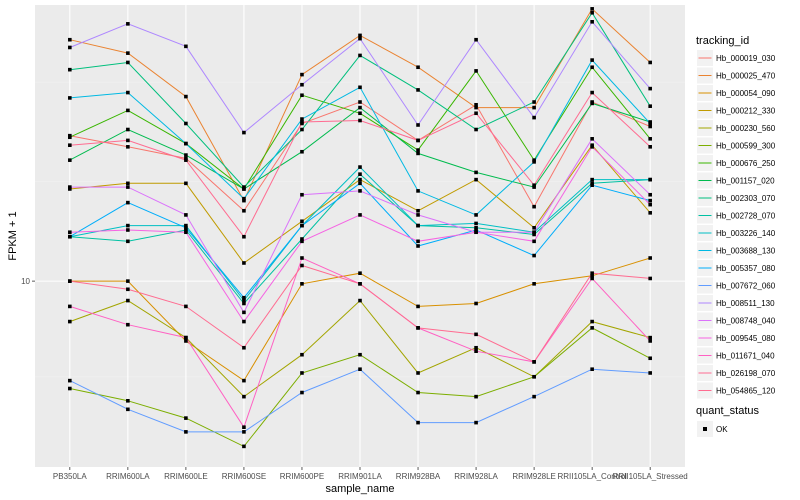  I want to click on x-tick-label: RRIM928BA, so click(418, 476).